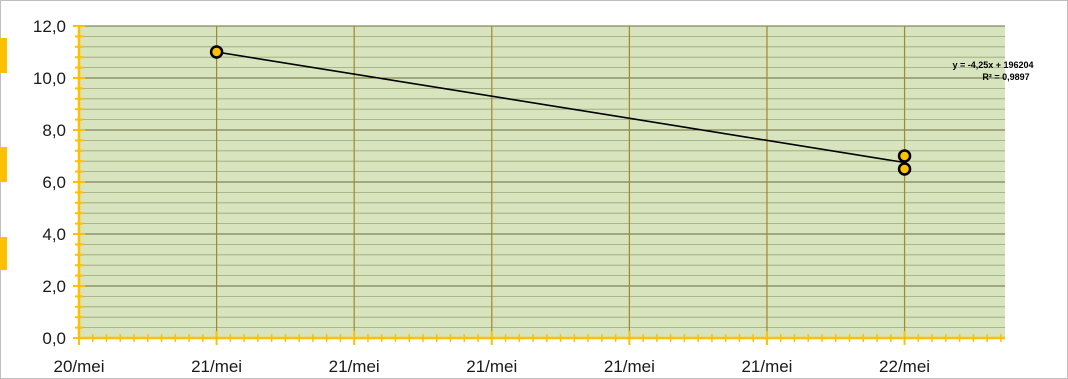 The height and width of the screenshot is (379, 1068). Describe the element at coordinates (1005, 77) in the screenshot. I see `trendline-r-squared: R² = 0,9897` at that location.